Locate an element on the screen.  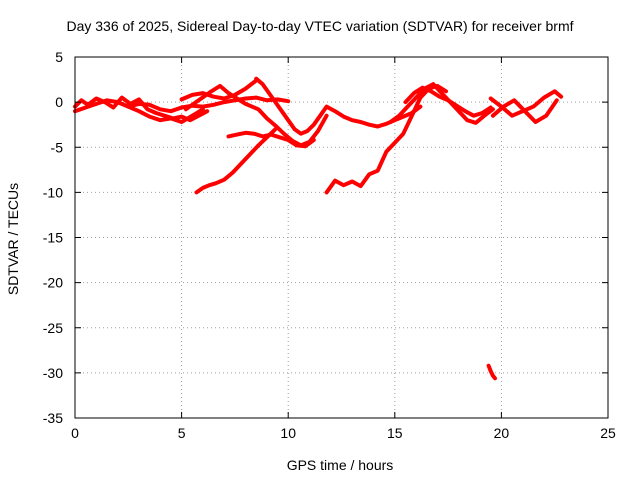
y-tick-label: 5 is located at coordinates (59, 57).